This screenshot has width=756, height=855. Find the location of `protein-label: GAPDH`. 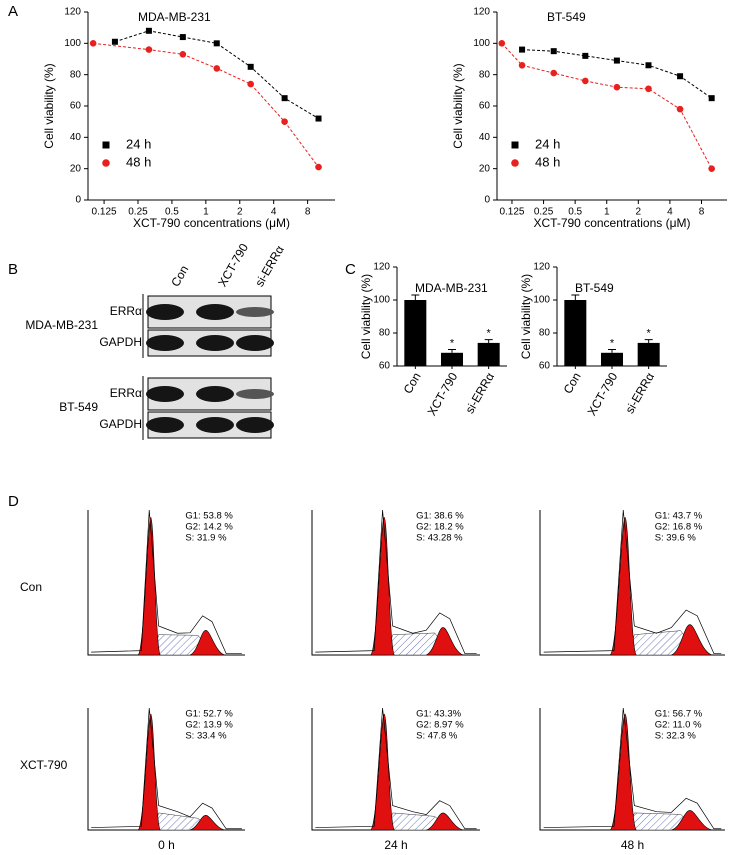

protein-label: GAPDH is located at coordinates (120, 342).